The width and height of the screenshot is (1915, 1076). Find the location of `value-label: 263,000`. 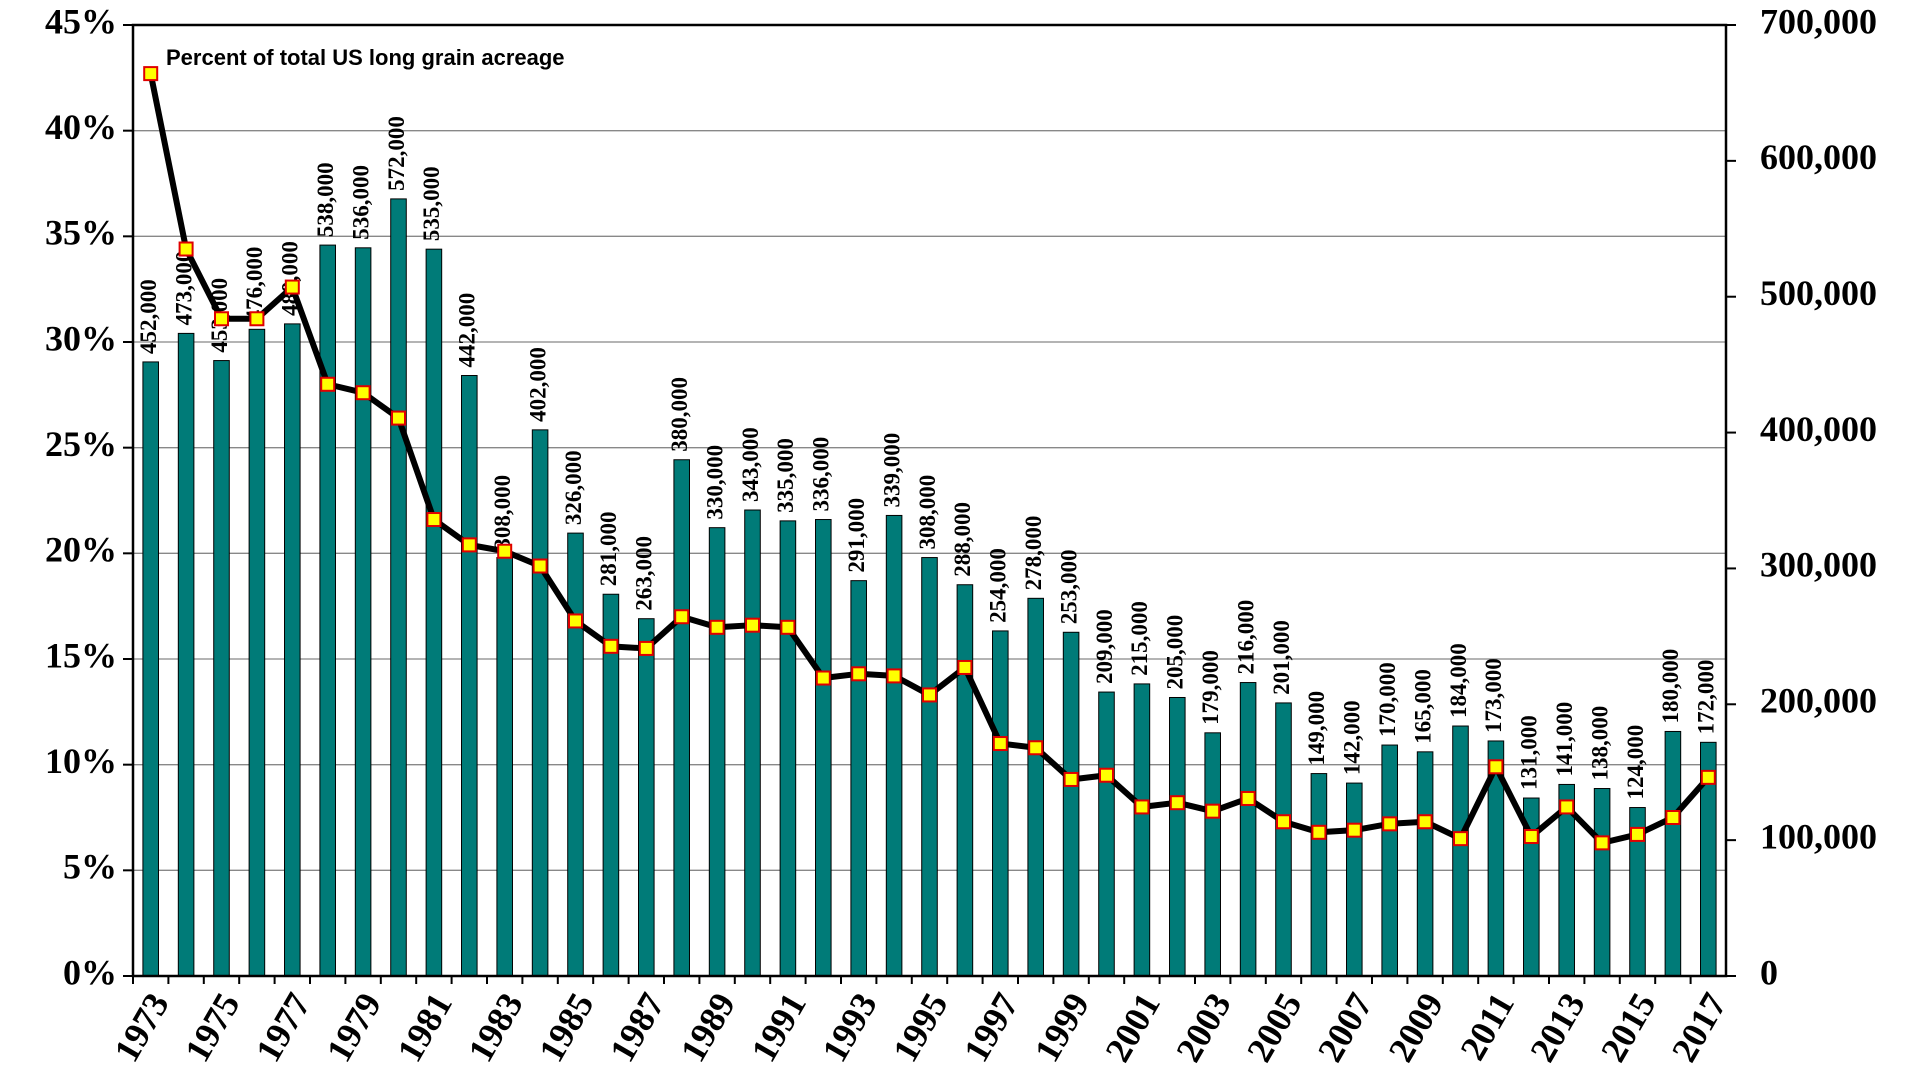

value-label: 263,000 is located at coordinates (644, 573).